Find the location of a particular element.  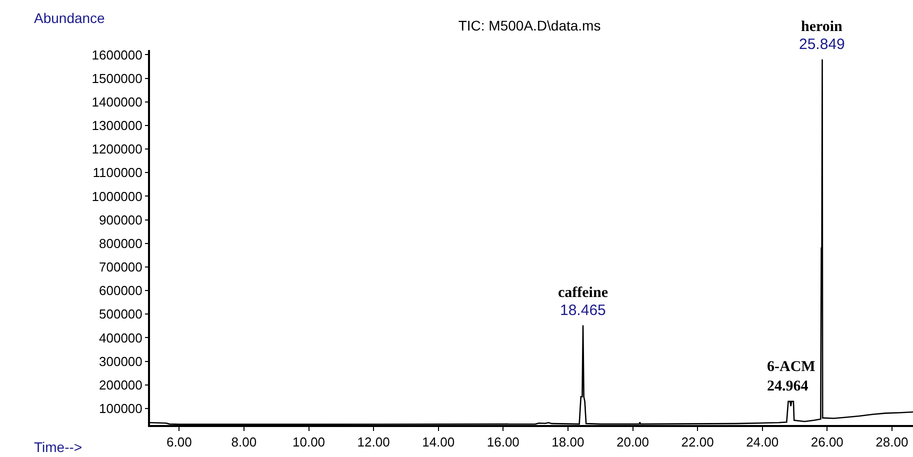

x-tick-label: 8.00 is located at coordinates (244, 442).